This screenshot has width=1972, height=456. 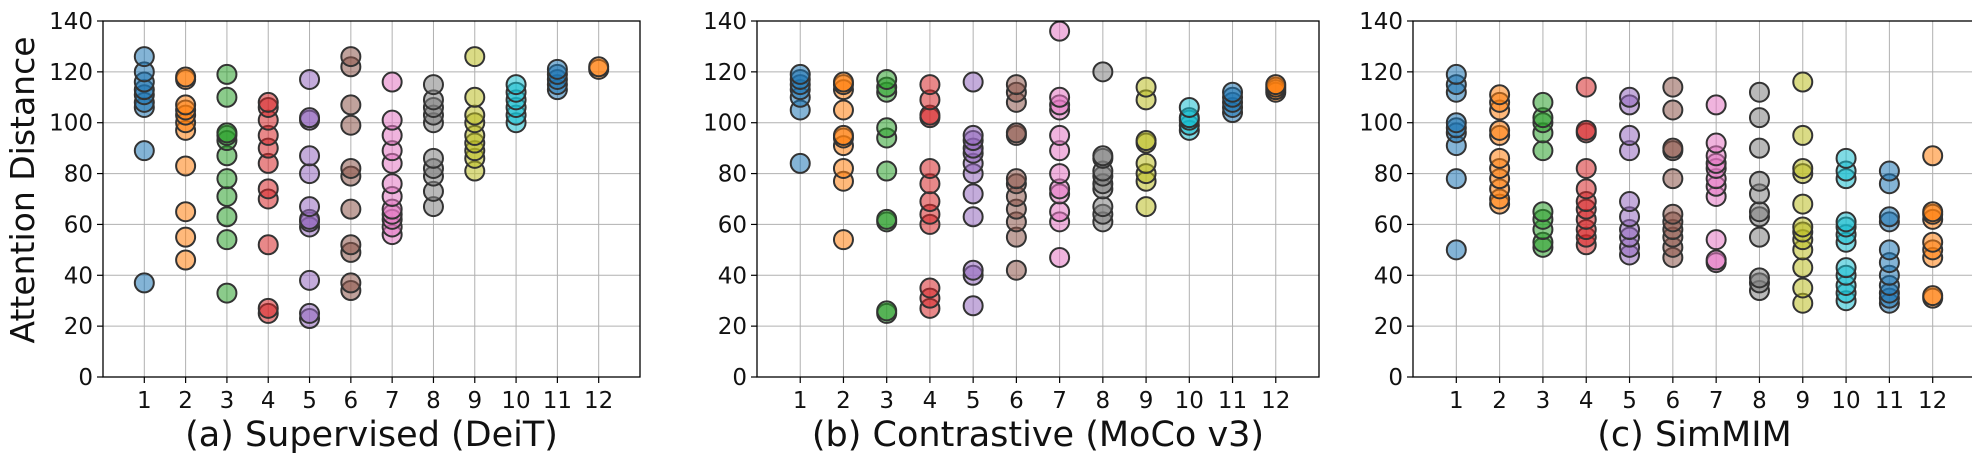 I want to click on x-tick-label: 11, so click(x=1889, y=401).